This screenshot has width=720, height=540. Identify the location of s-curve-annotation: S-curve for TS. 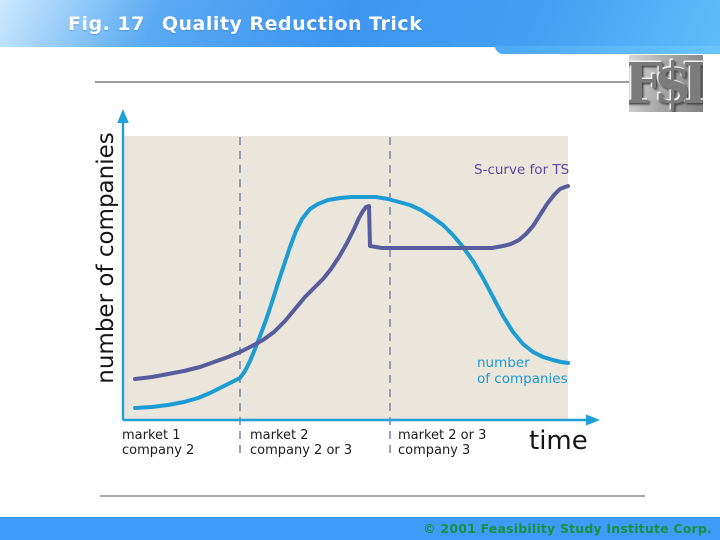
(521, 170).